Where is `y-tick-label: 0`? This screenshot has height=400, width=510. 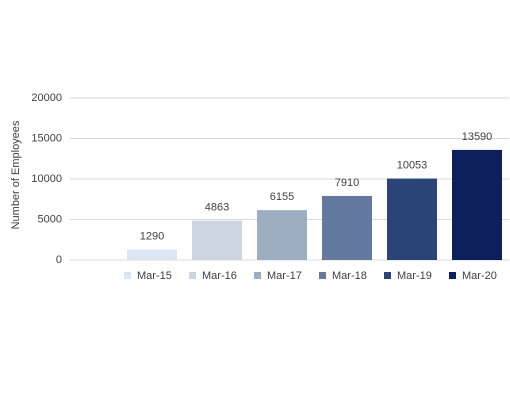 y-tick-label: 0 is located at coordinates (59, 260).